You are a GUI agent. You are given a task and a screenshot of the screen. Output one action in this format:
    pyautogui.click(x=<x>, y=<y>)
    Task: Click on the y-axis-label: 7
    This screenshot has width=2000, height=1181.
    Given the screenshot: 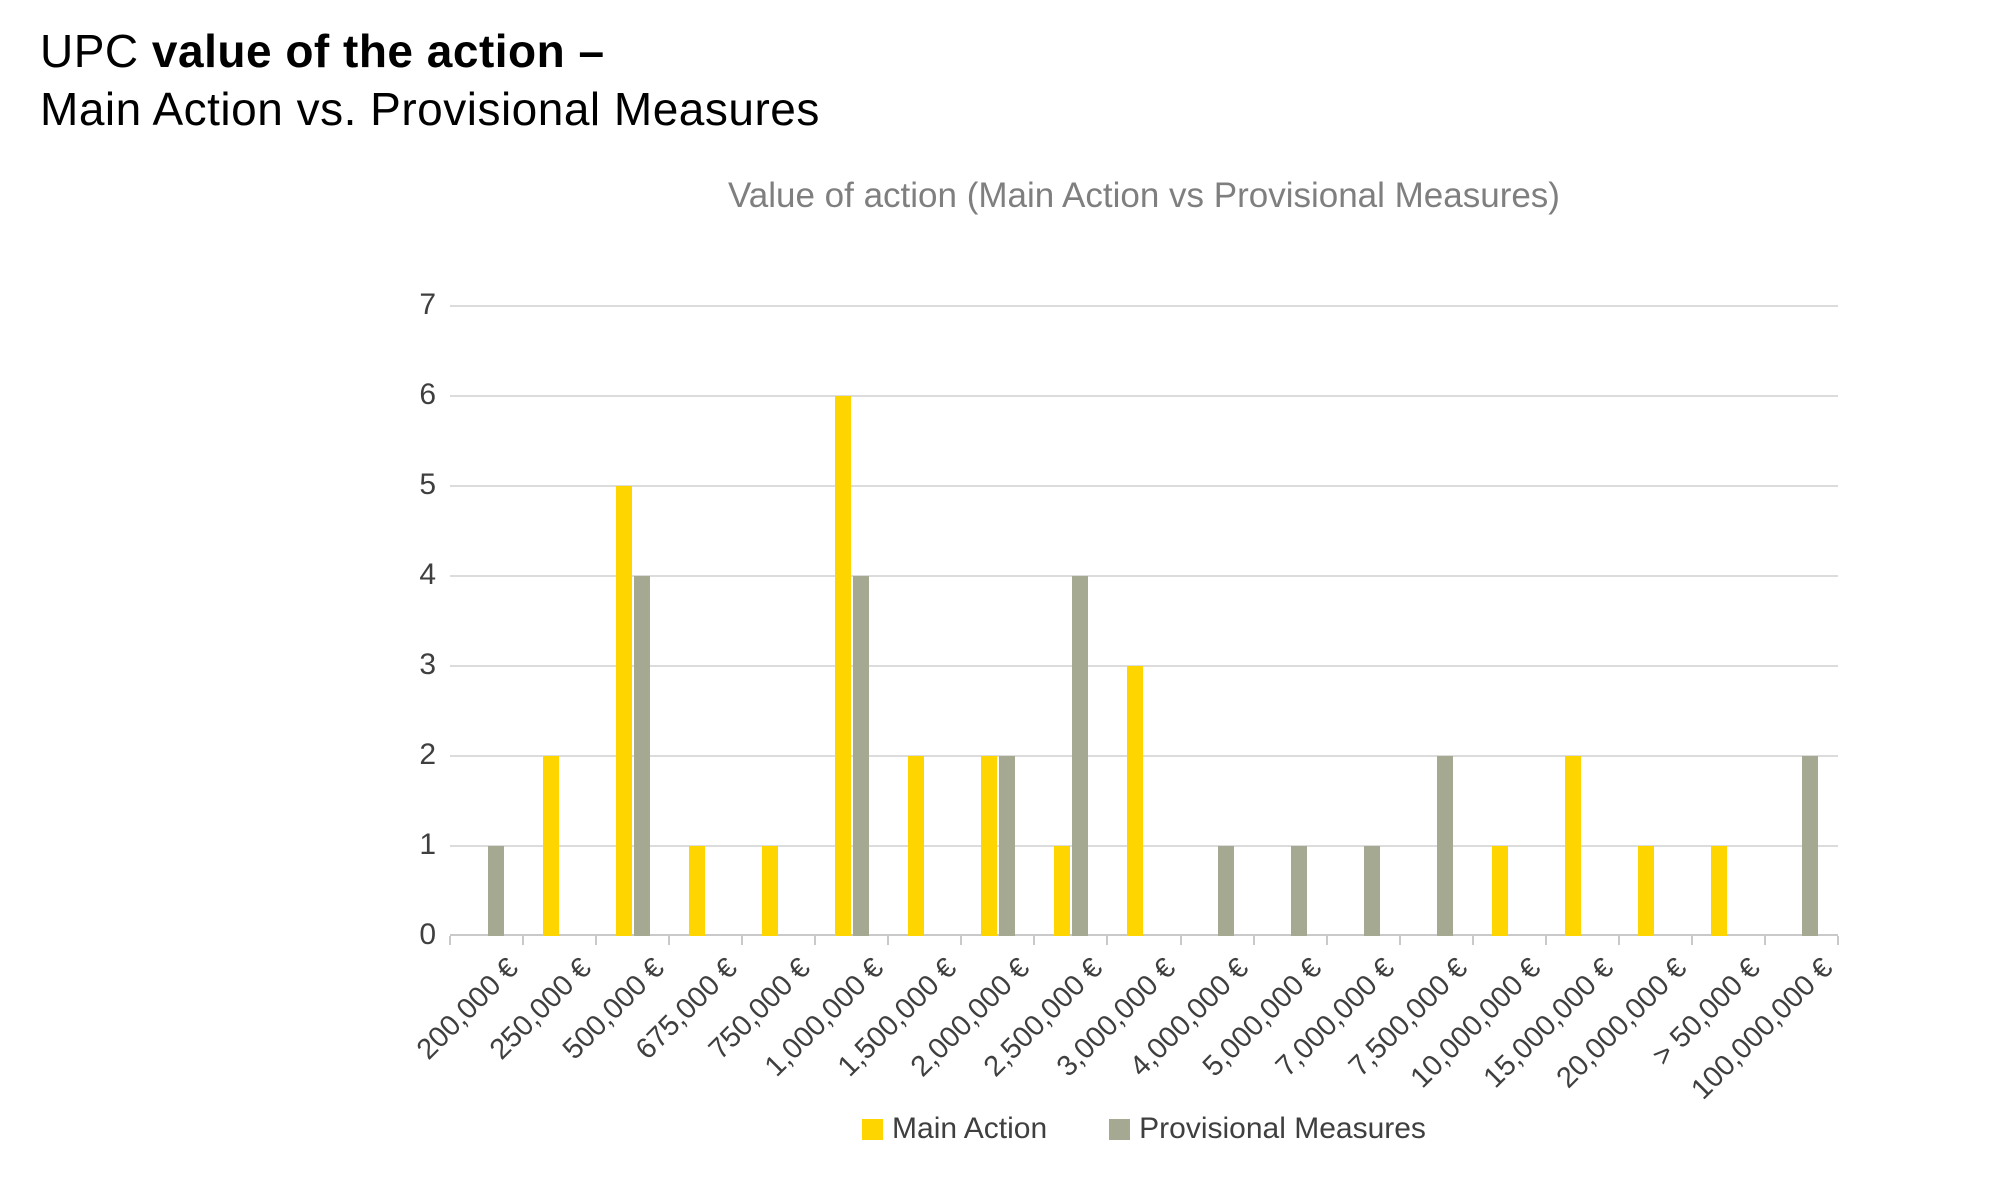 What is the action you would take?
    pyautogui.click(x=427, y=304)
    